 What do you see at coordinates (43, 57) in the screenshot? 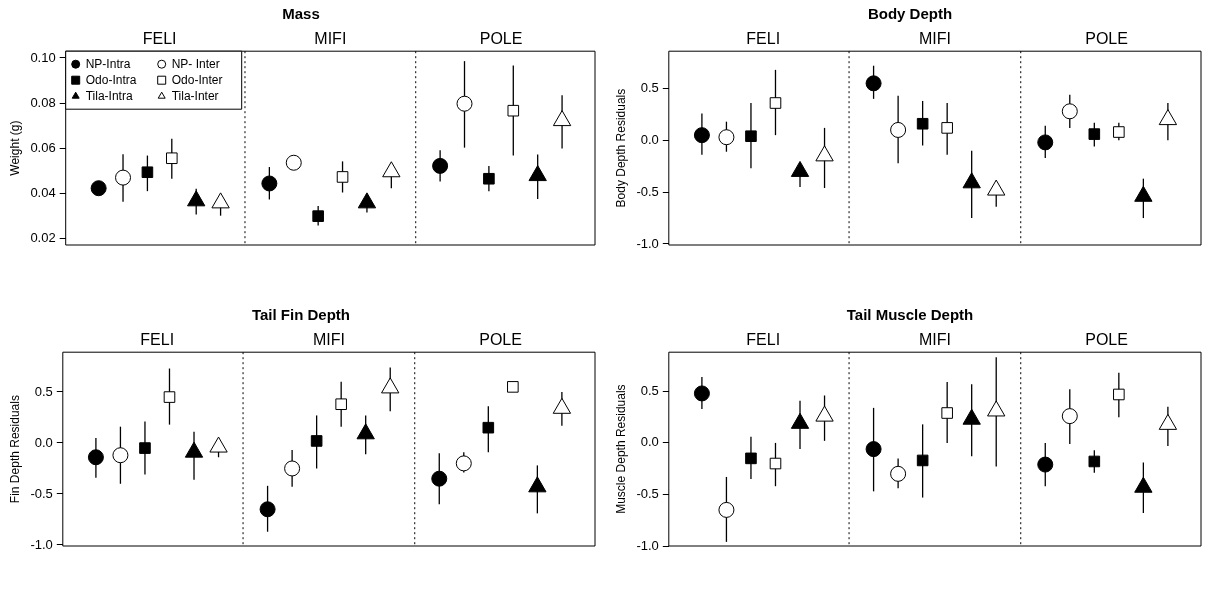
I see `y-tick-label: 0.10` at bounding box center [43, 57].